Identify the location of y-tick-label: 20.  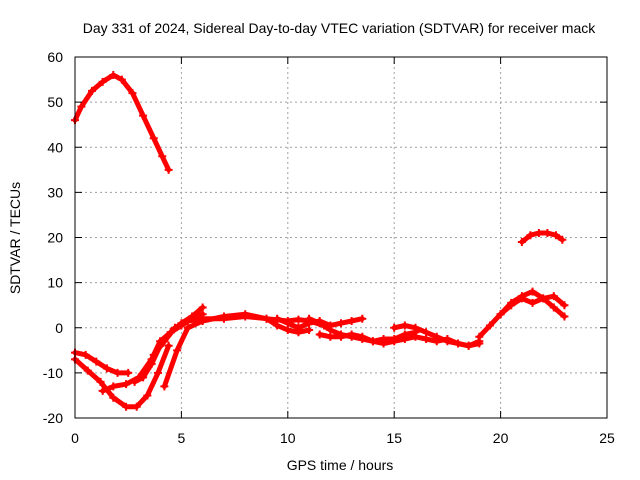
(55, 238).